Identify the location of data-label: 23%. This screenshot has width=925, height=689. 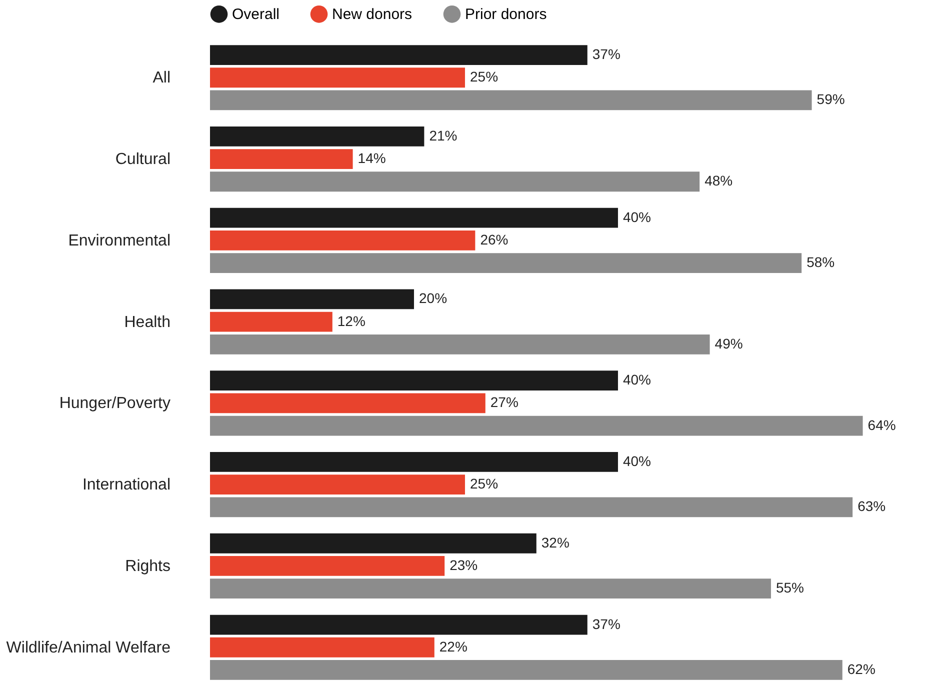
(464, 564).